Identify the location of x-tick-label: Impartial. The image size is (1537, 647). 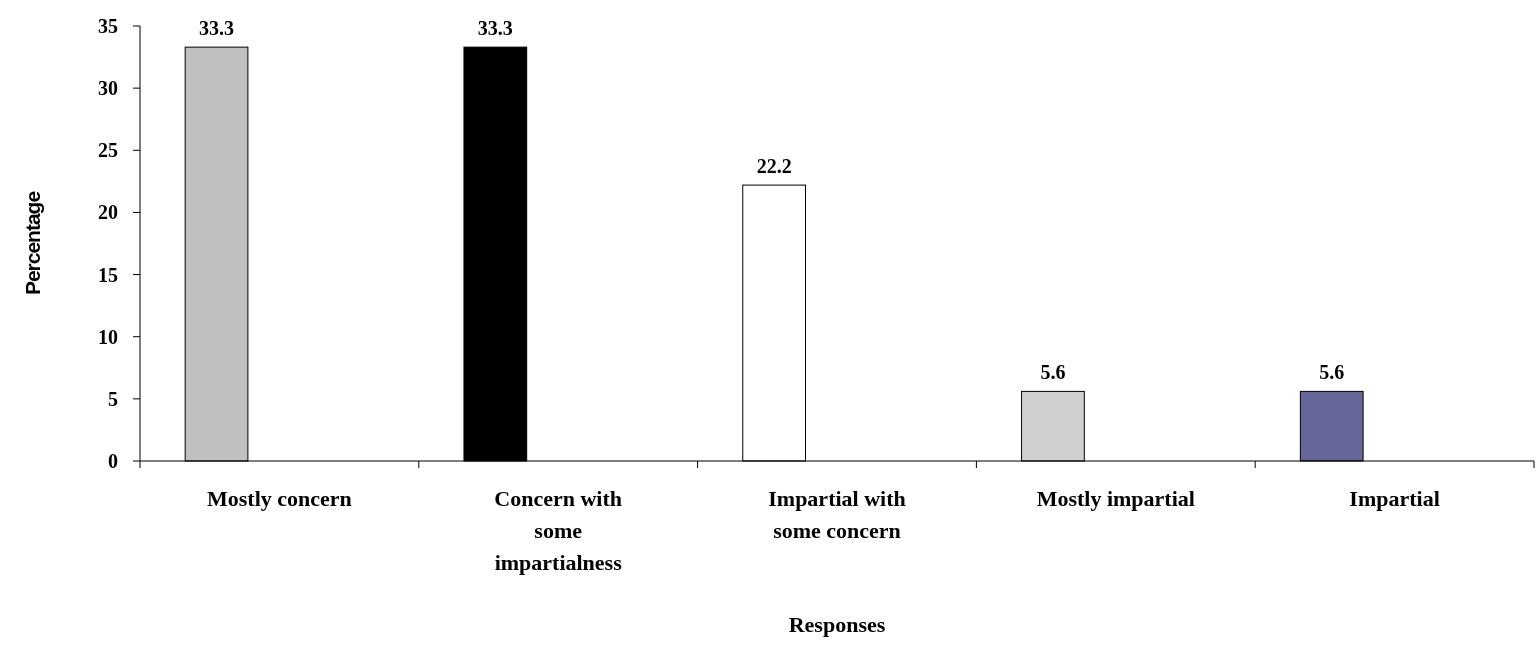
(1394, 498).